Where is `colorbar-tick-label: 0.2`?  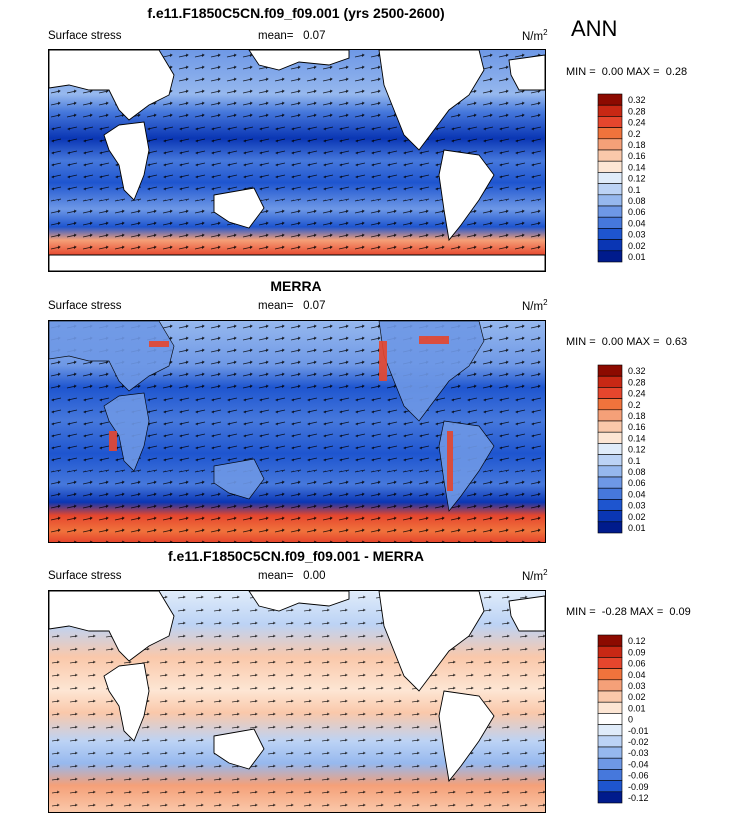 colorbar-tick-label: 0.2 is located at coordinates (634, 405).